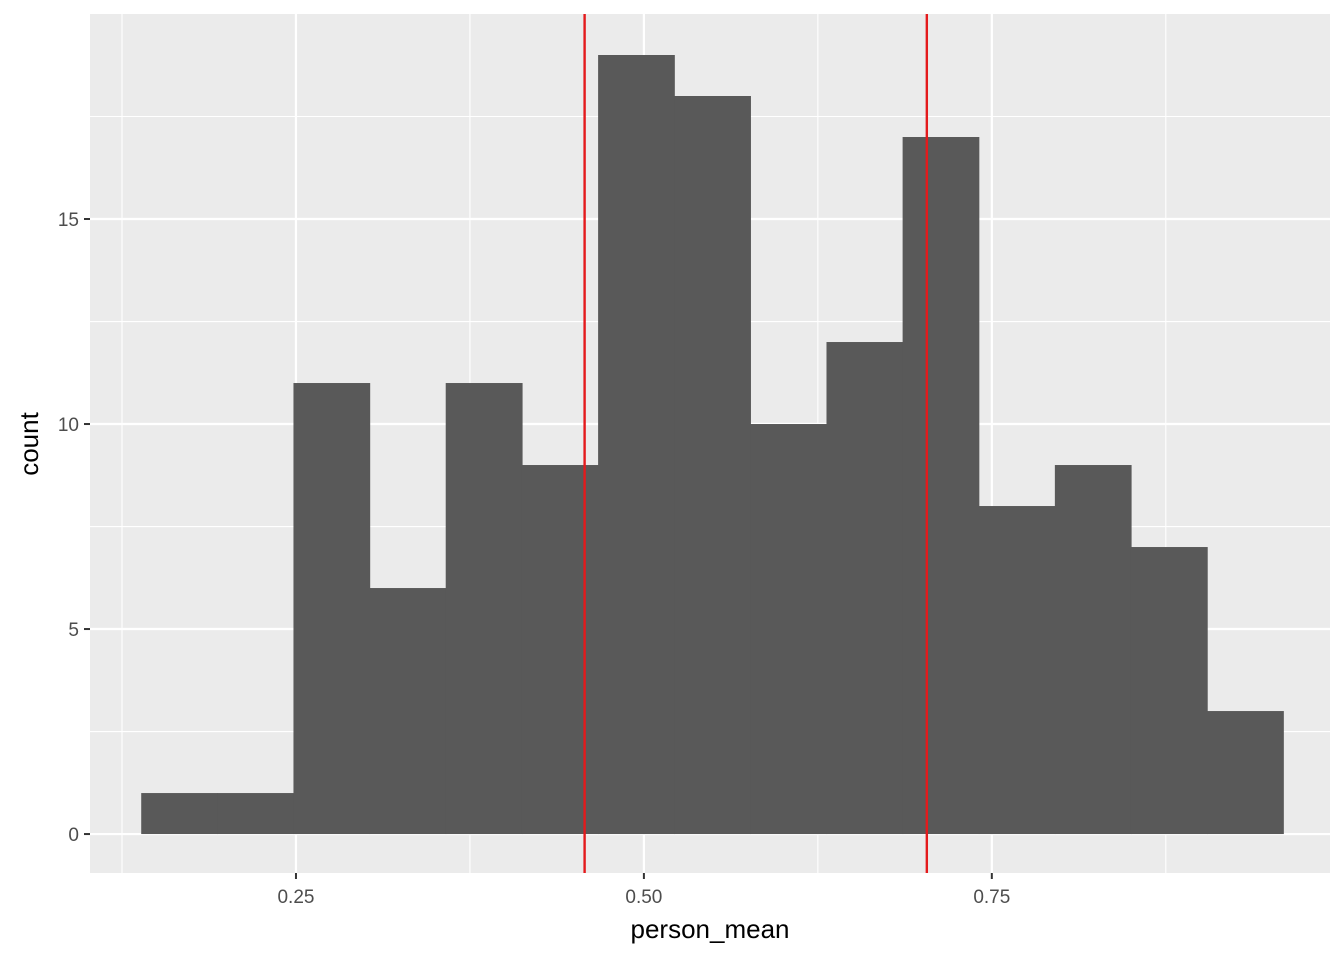  Describe the element at coordinates (643, 897) in the screenshot. I see `x-tick-label: 0.50` at that location.